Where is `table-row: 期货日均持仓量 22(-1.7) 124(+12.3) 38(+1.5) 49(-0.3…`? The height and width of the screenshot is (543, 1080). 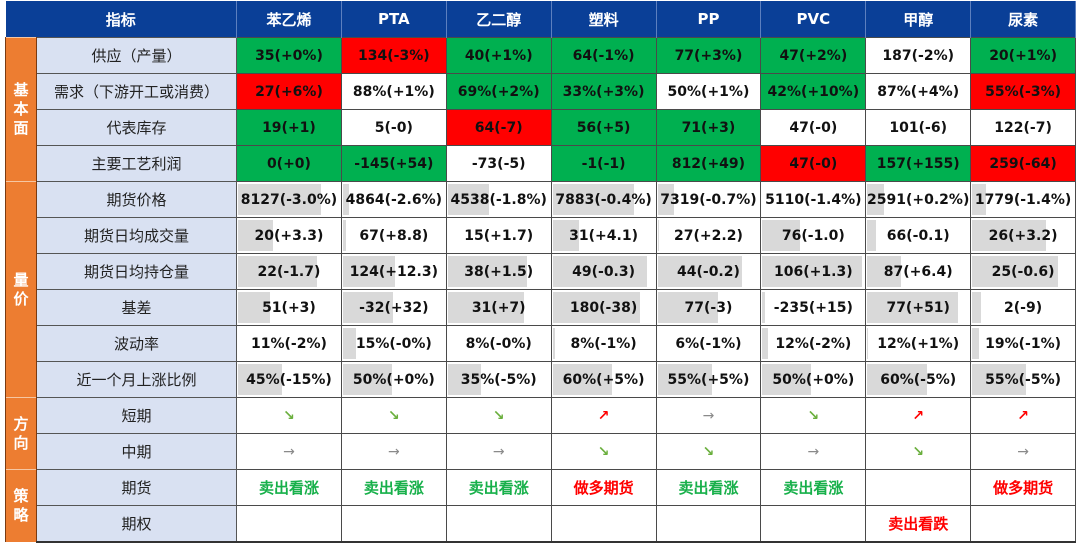
table-row: 期货日均持仓量 22(-1.7) 124(+12.3) 38(+1.5) 49(-0.3… is located at coordinates (541, 271).